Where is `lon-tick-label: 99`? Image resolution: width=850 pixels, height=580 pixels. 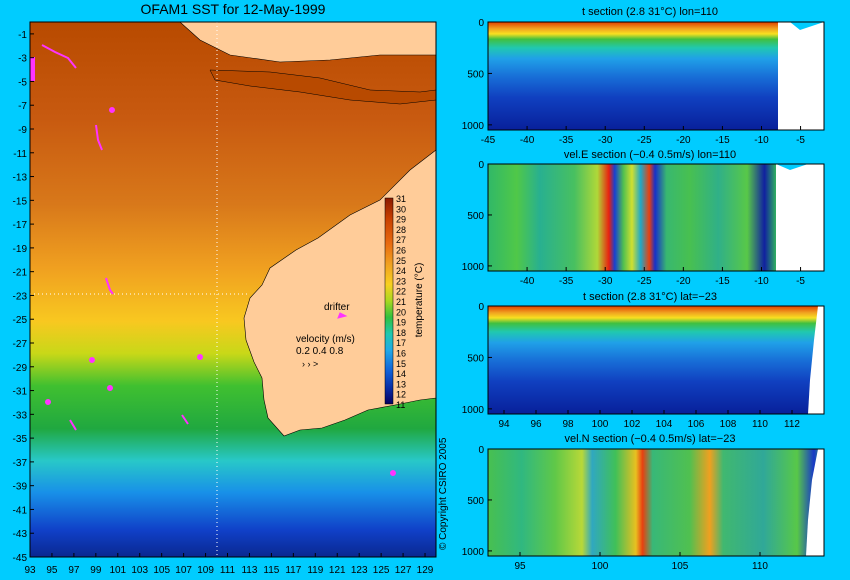 lon-tick-label: 99 is located at coordinates (96, 570).